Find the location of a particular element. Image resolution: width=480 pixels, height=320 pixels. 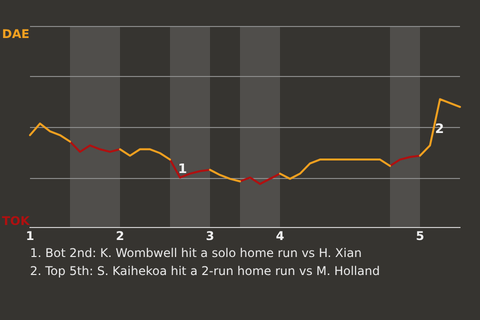

x-tick-label: 5 is located at coordinates (420, 235).